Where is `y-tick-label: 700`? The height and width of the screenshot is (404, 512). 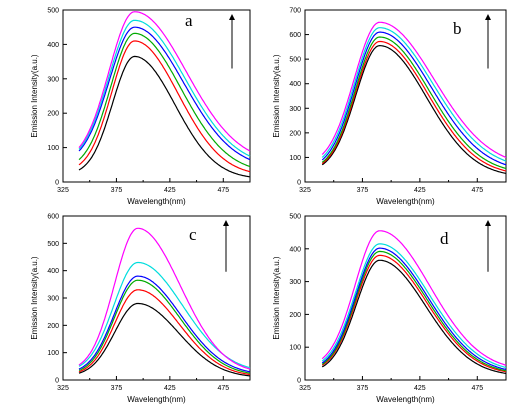
y-tick-label: 700 is located at coordinates (295, 11).